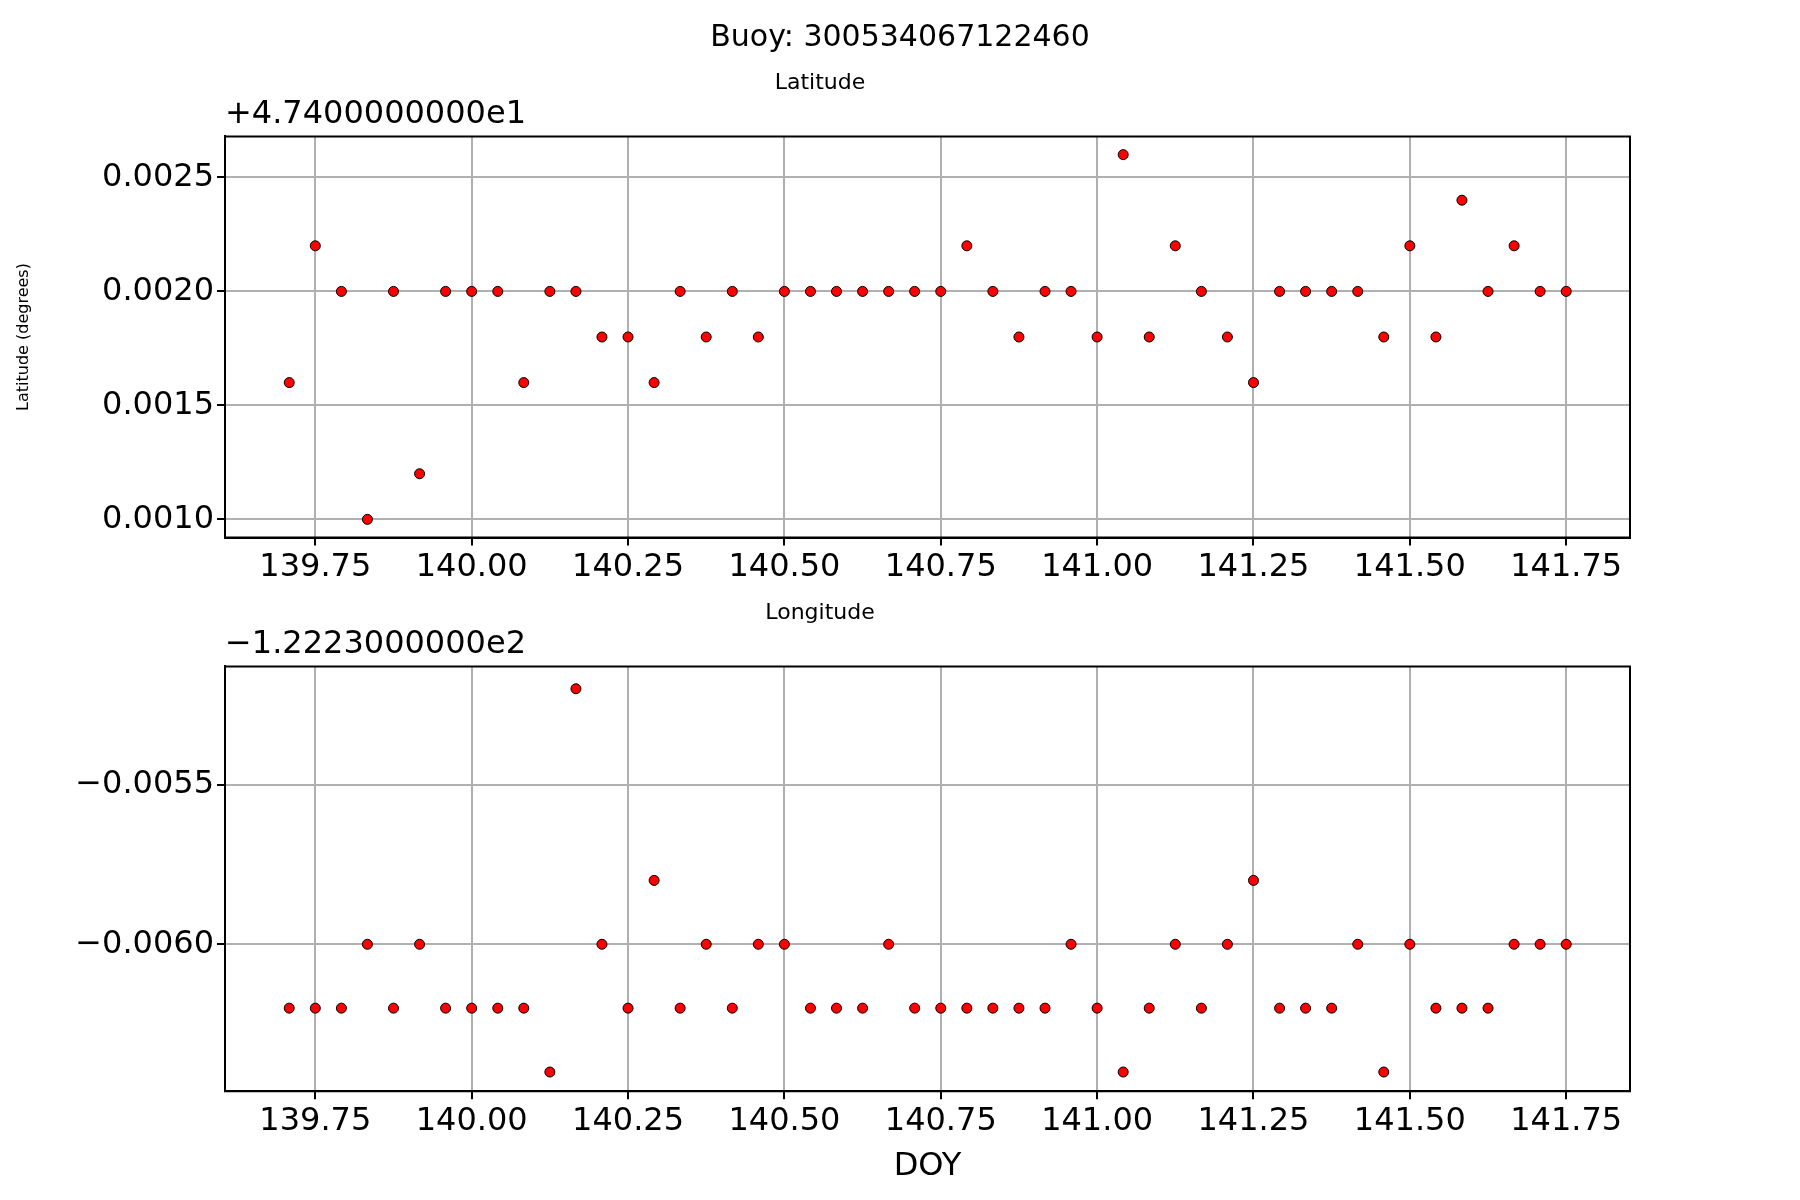 Image resolution: width=1800 pixels, height=1200 pixels. Describe the element at coordinates (375, 641) in the screenshot. I see `text: −1.2223000000e2` at that location.